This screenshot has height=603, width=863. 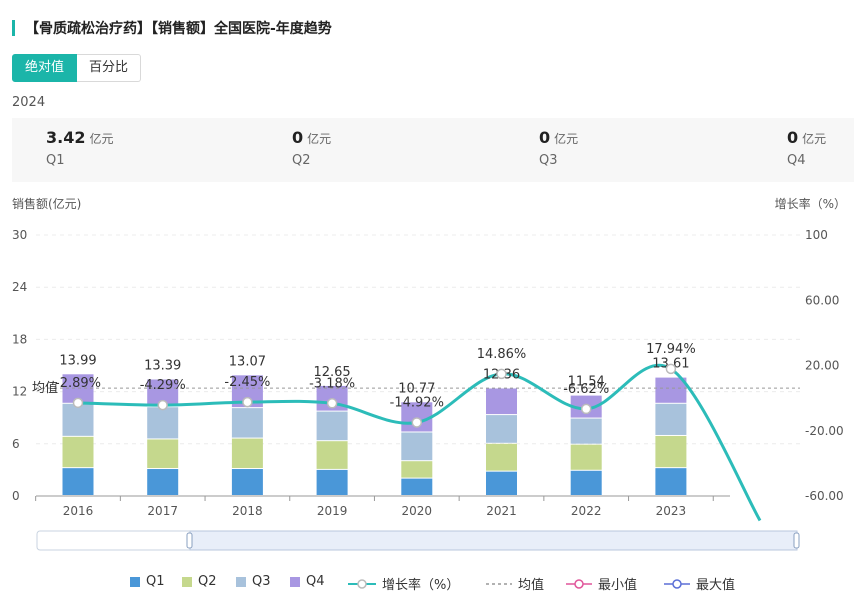 I want to click on x-tick-label: 2016, so click(x=78, y=511).